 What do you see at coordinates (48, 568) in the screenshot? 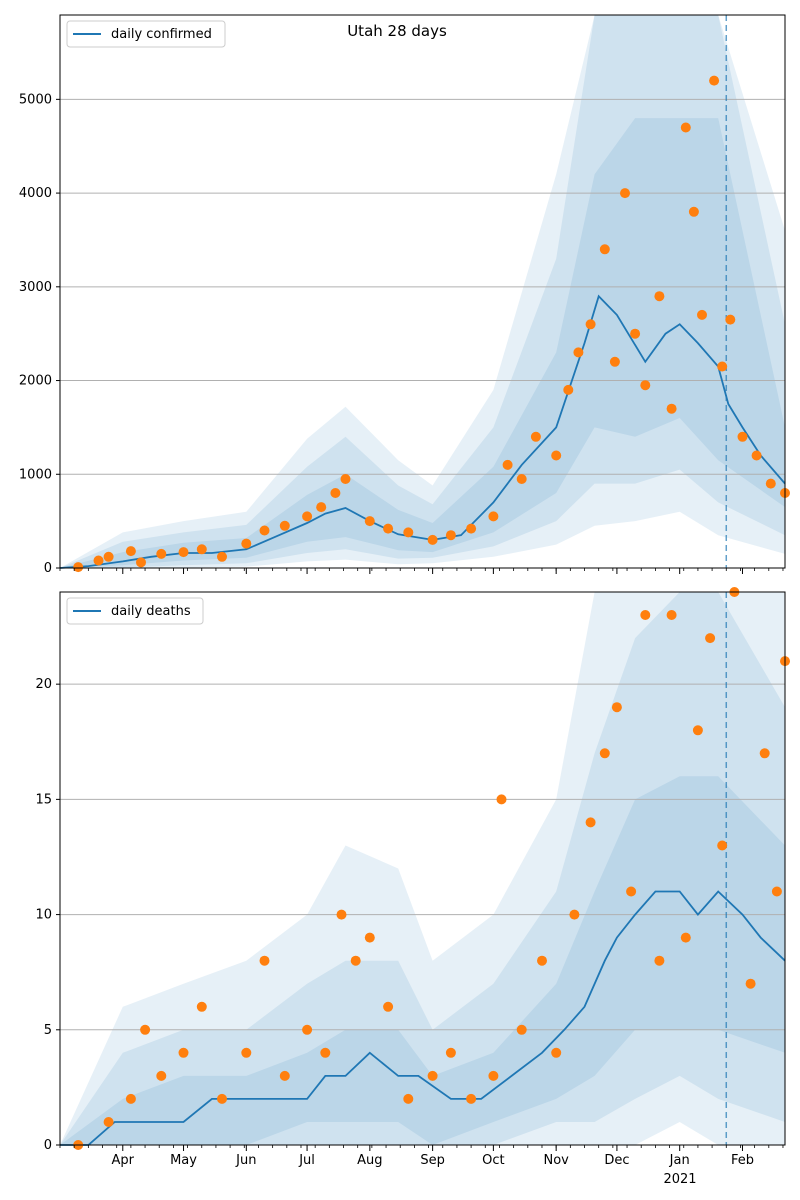
I see `confirmed-ytick-label: 0` at bounding box center [48, 568].